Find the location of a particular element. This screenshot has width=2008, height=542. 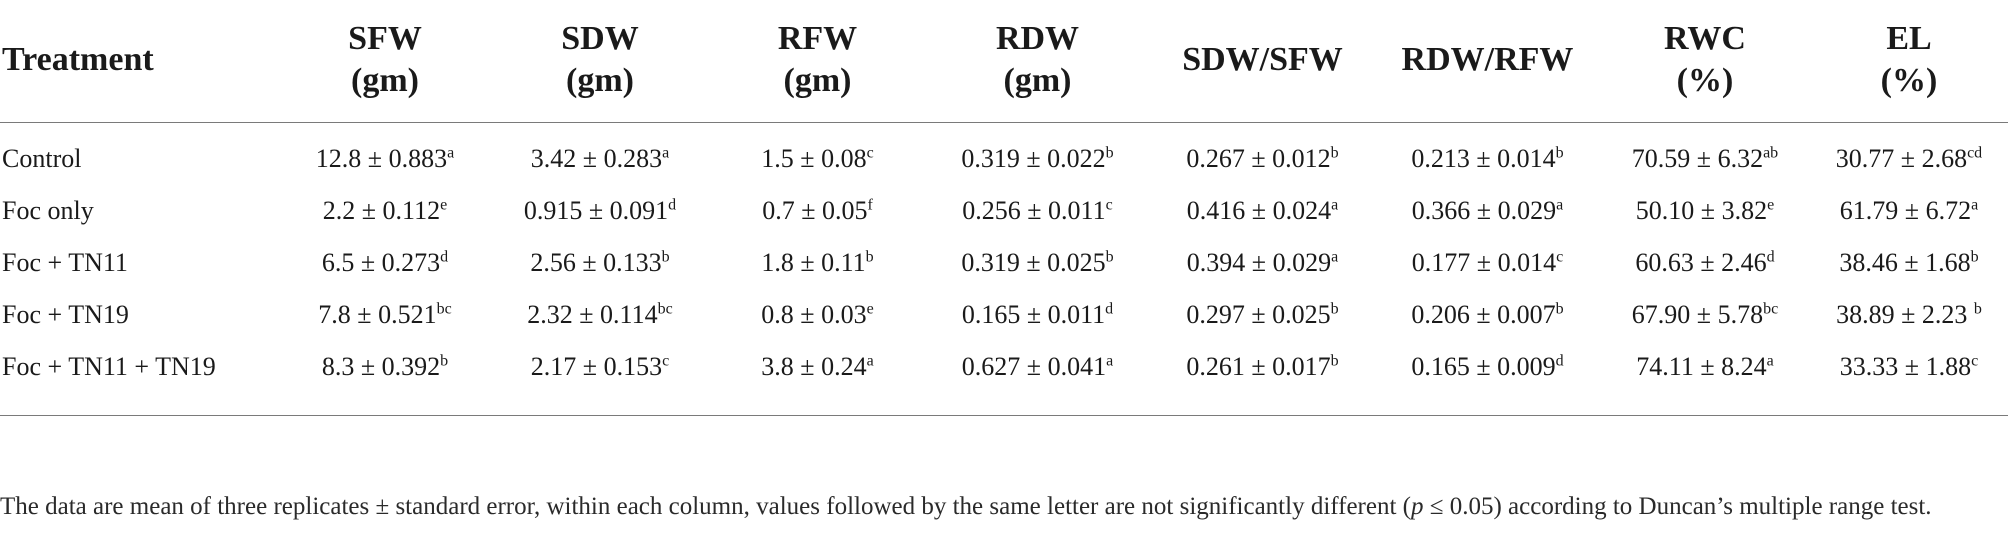

significance-letter: ab is located at coordinates (1771, 153).